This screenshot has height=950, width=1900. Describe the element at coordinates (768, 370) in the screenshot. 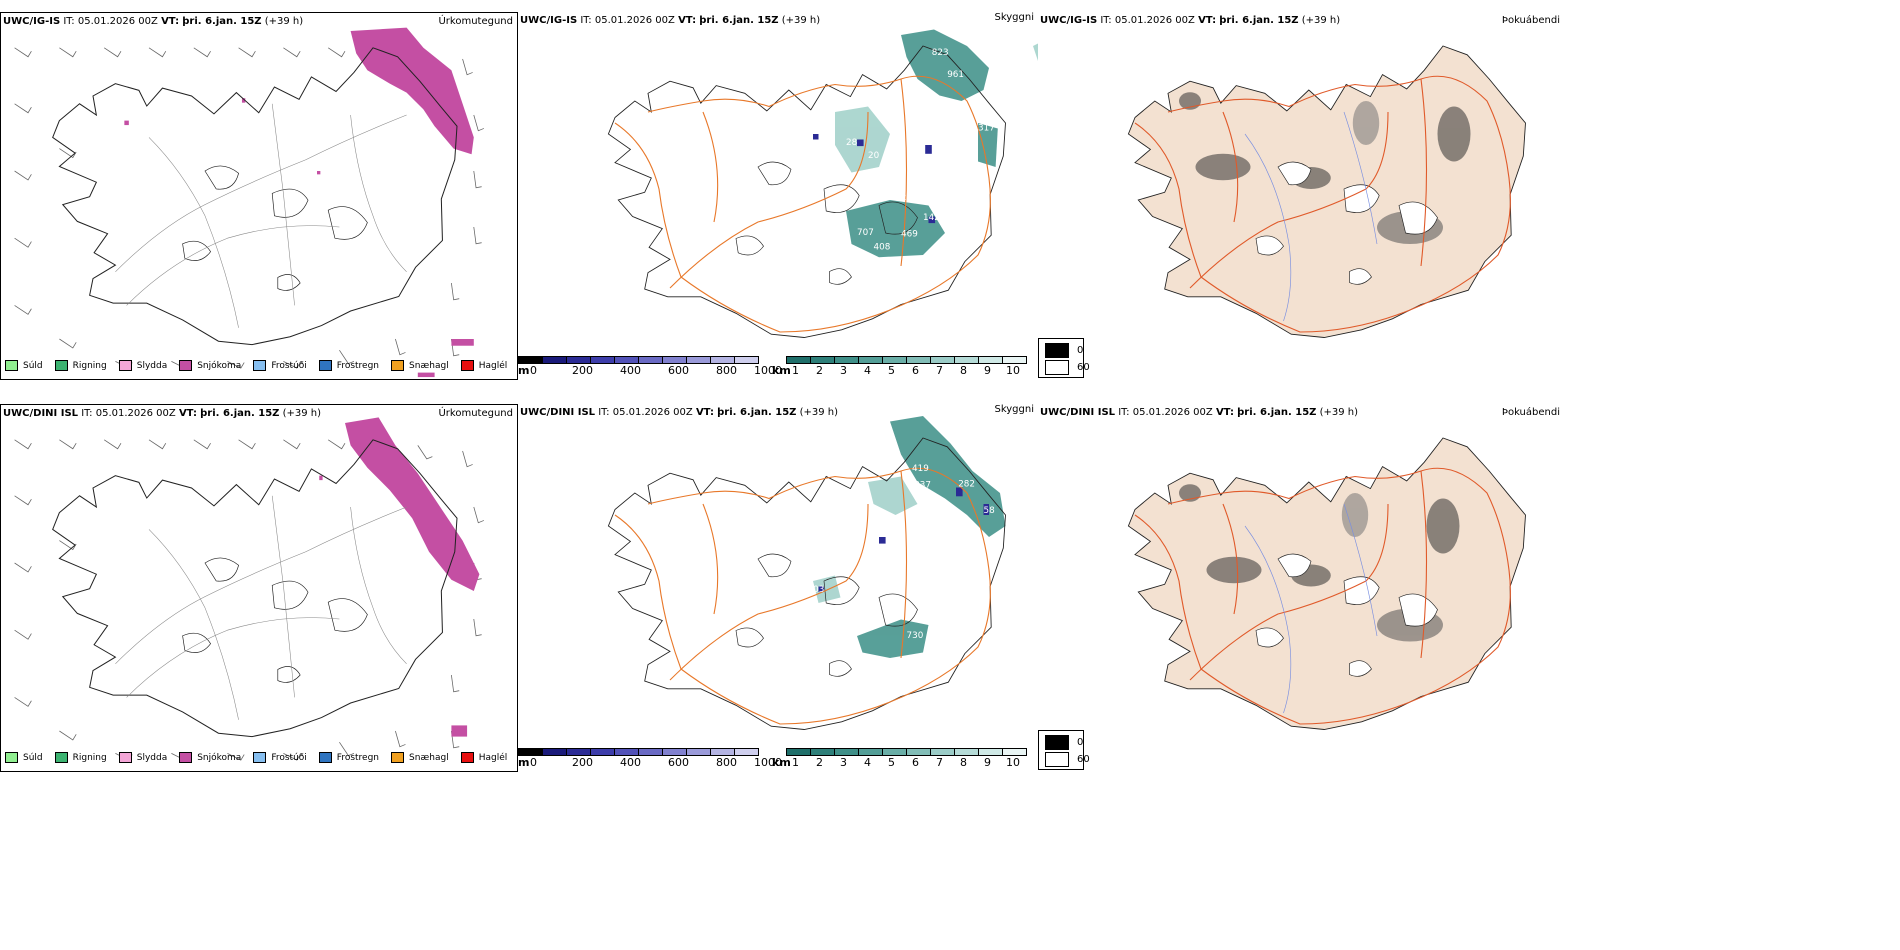

I see `tick-label: 1000` at that location.